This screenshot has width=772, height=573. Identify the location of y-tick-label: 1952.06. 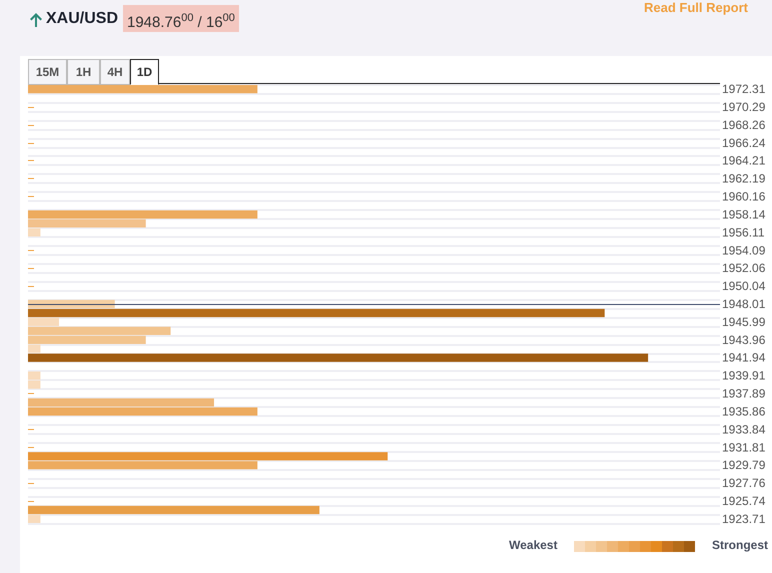
(744, 268).